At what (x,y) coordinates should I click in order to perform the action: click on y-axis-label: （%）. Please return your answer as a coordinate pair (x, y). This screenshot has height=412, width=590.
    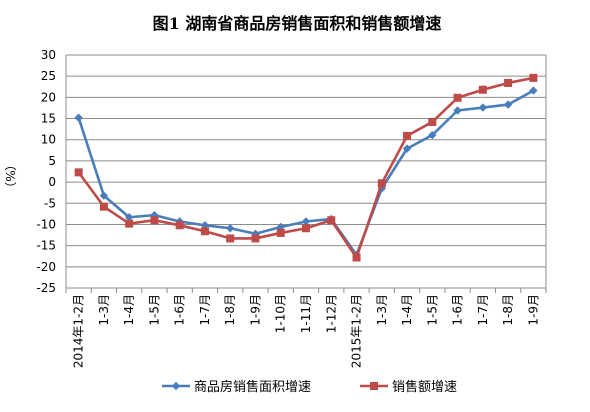
    Looking at the image, I should click on (10, 175).